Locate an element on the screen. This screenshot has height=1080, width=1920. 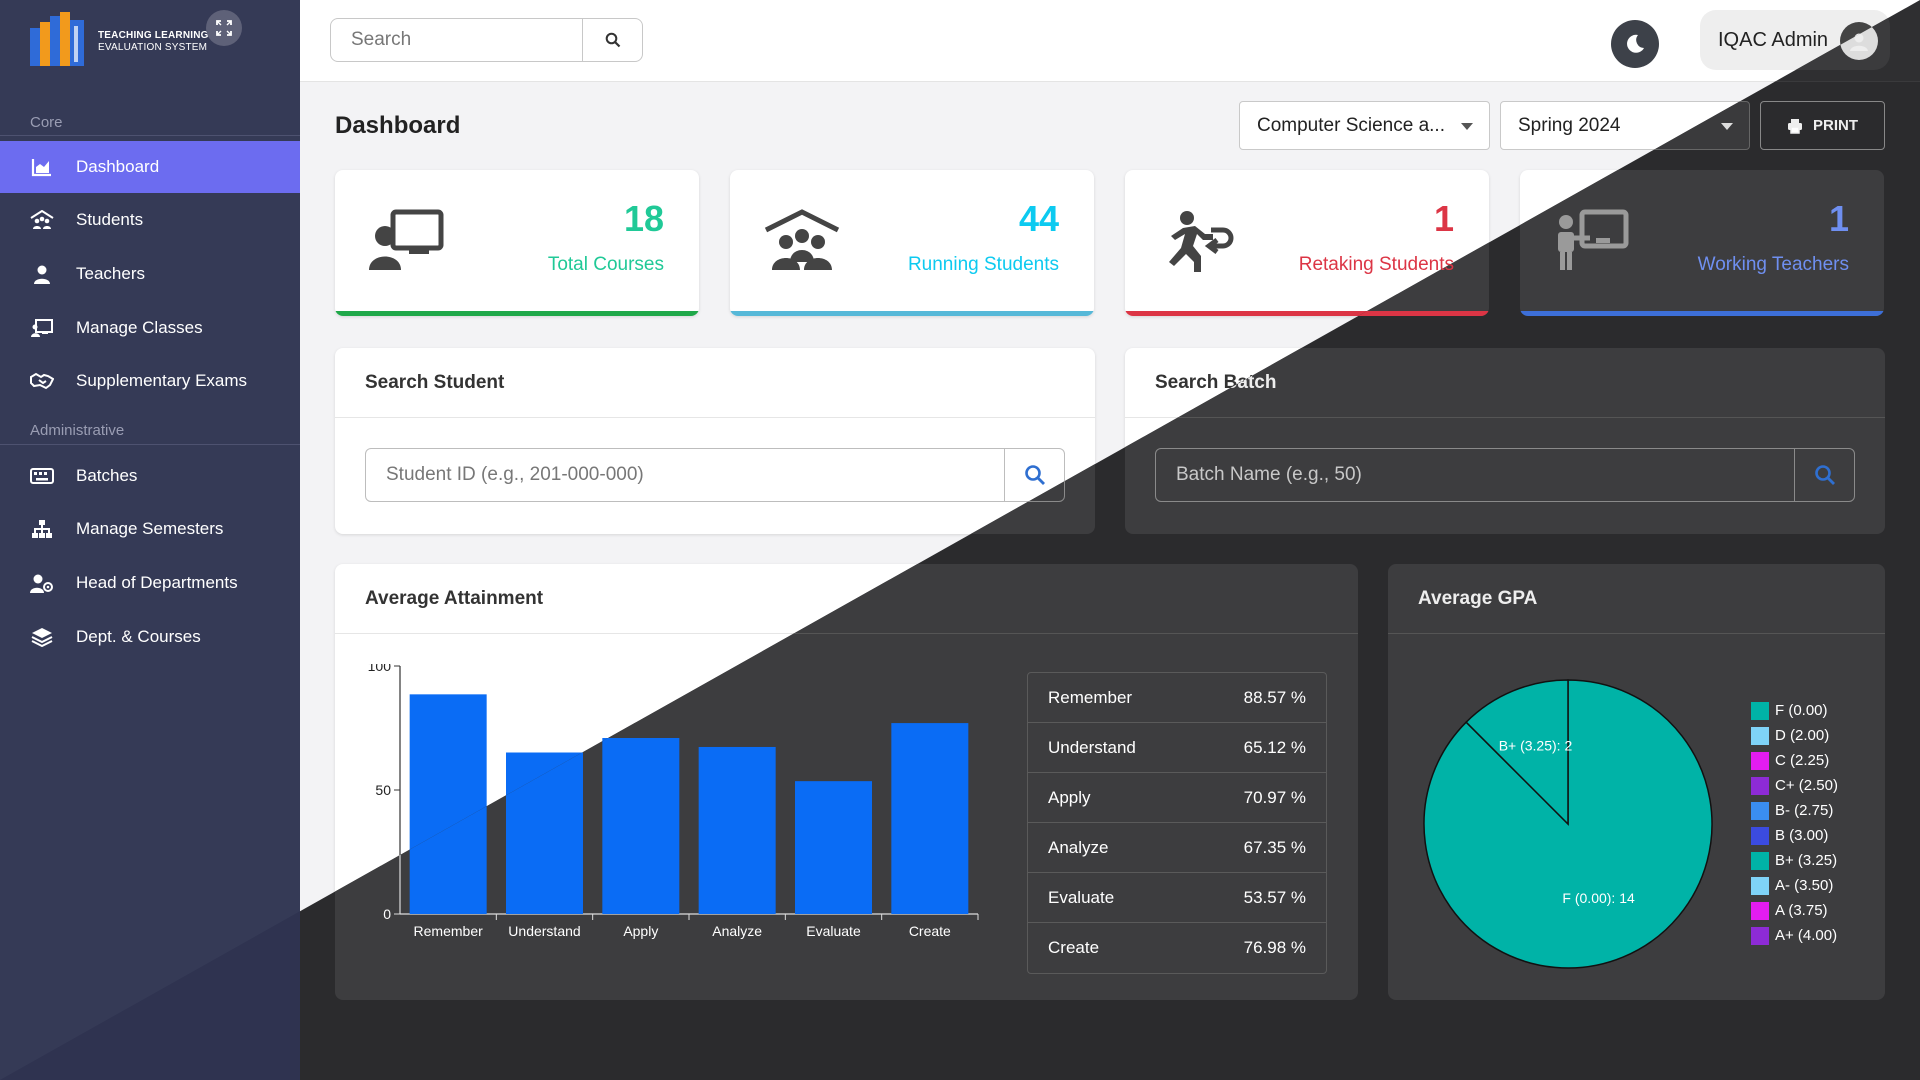
print-button: PRINT is located at coordinates (1822, 125).